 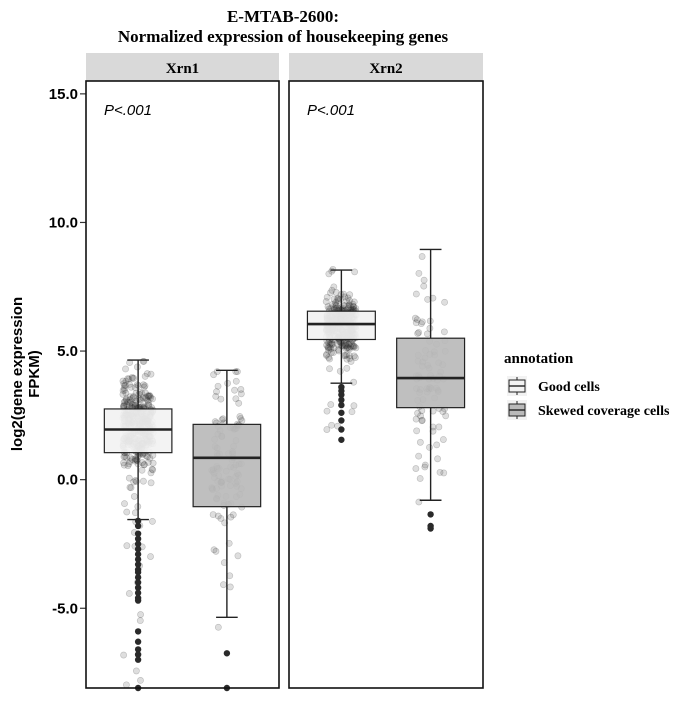 What do you see at coordinates (431, 373) in the screenshot?
I see `box-skewed-cells` at bounding box center [431, 373].